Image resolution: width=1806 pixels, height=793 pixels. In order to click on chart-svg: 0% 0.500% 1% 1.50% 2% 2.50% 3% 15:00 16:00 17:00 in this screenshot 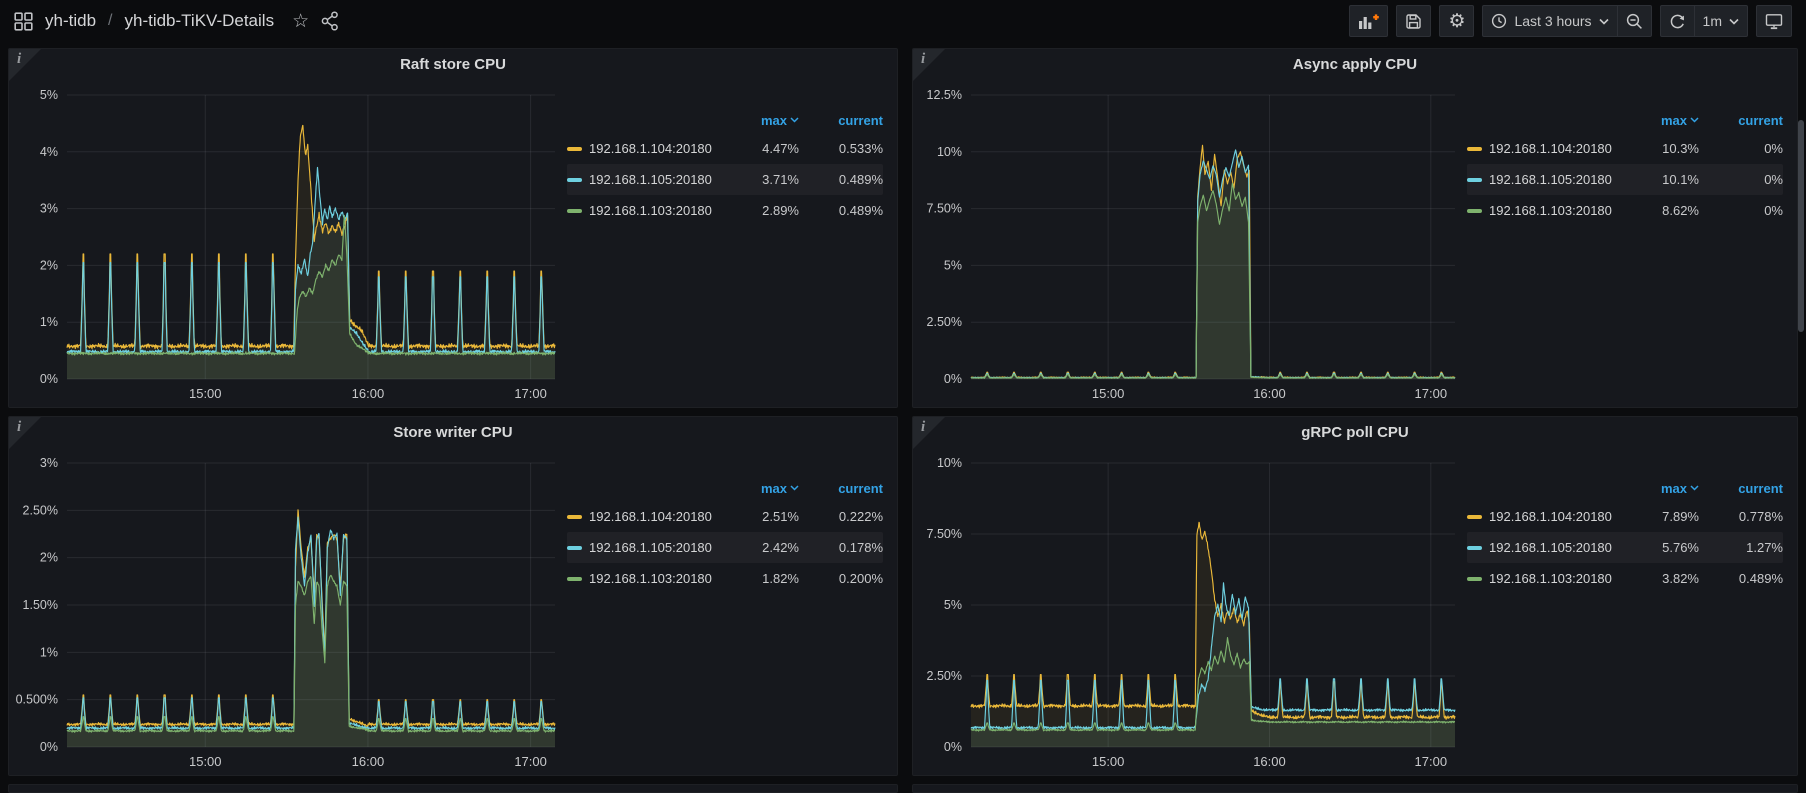, I will do `click(286, 612)`.